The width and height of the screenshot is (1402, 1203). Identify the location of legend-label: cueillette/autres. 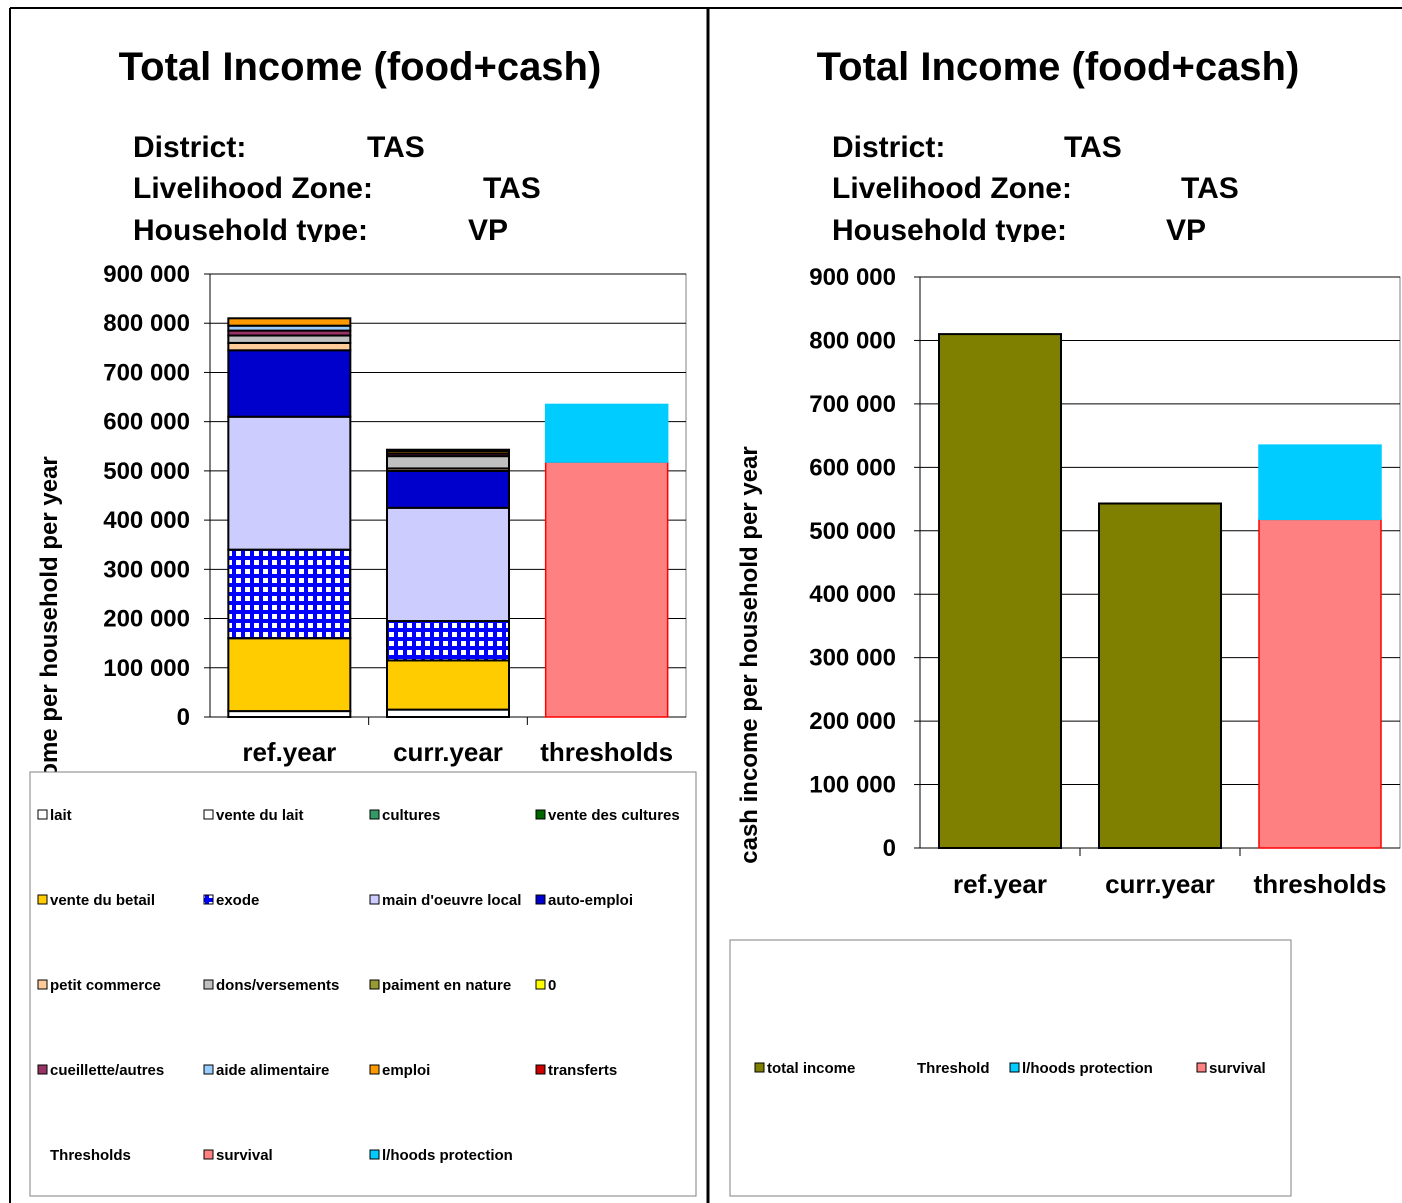
(107, 1070).